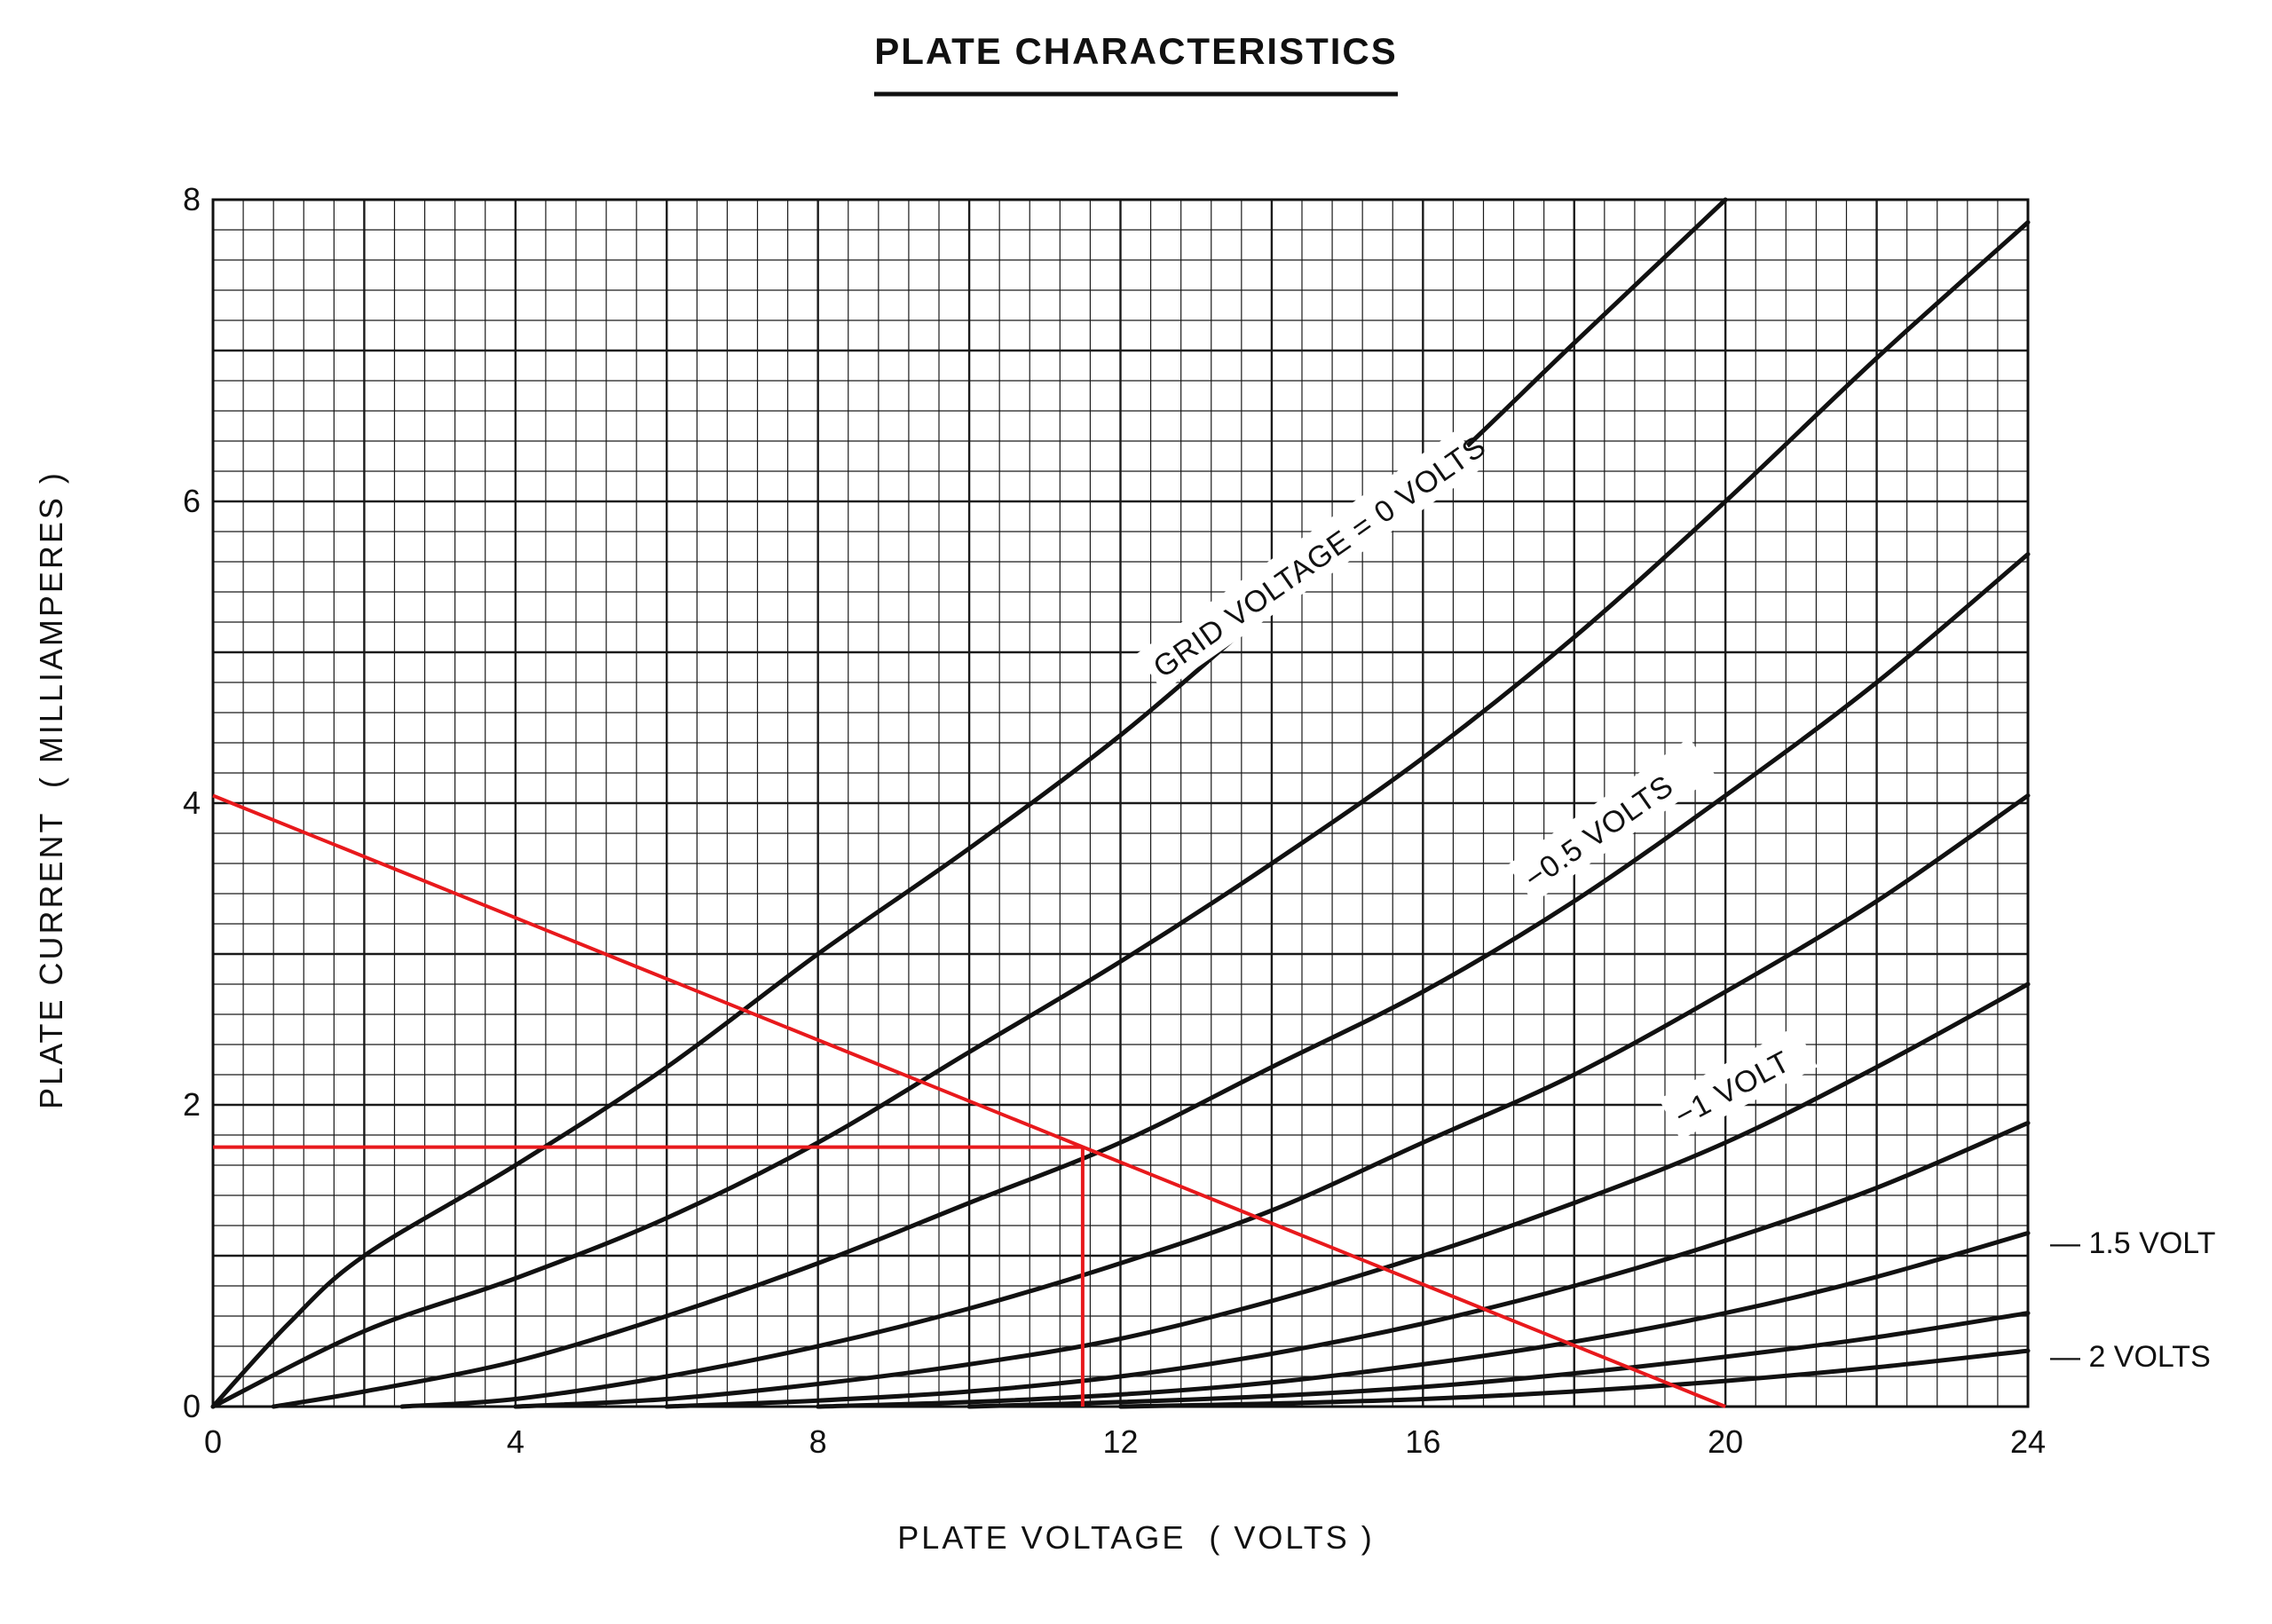 The height and width of the screenshot is (1624, 2272). I want to click on y-axis-label: PLATE CURRENT ( MILLIAMPERES ), so click(51, 789).